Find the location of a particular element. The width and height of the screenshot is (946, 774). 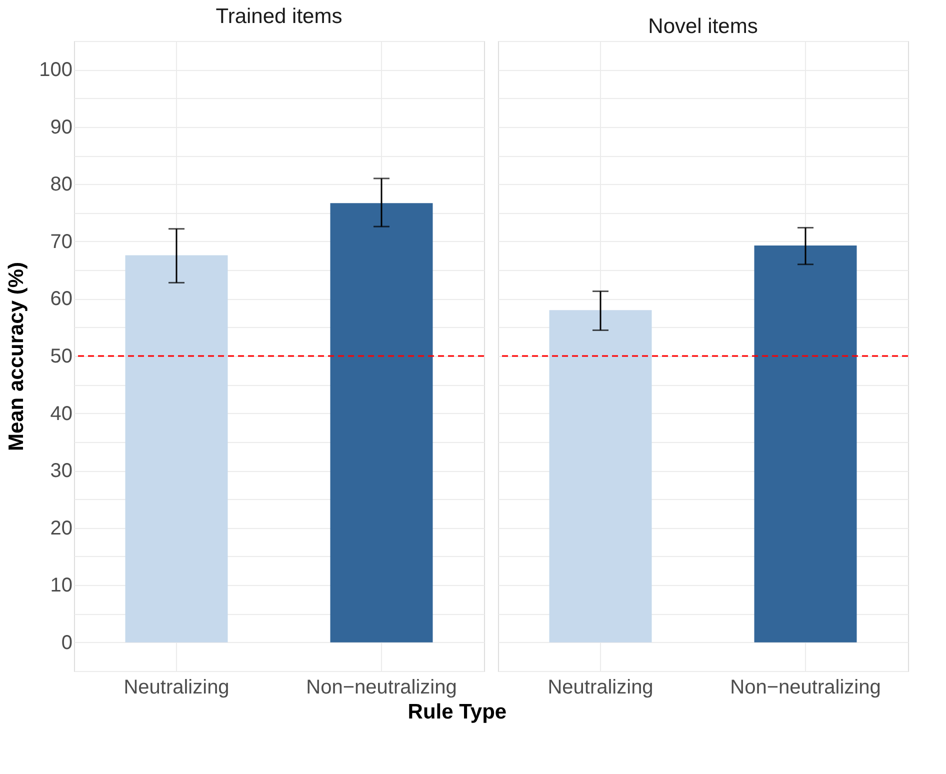

y-tick-label: 10 is located at coordinates (61, 585).